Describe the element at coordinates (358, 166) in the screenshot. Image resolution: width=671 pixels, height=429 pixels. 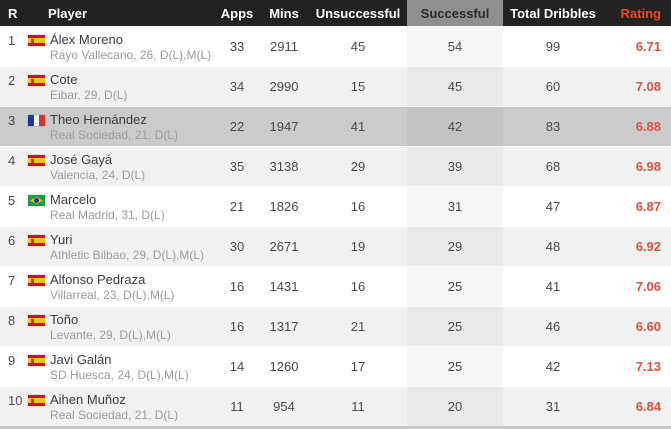
I see `unsuccessful-value: 29` at that location.